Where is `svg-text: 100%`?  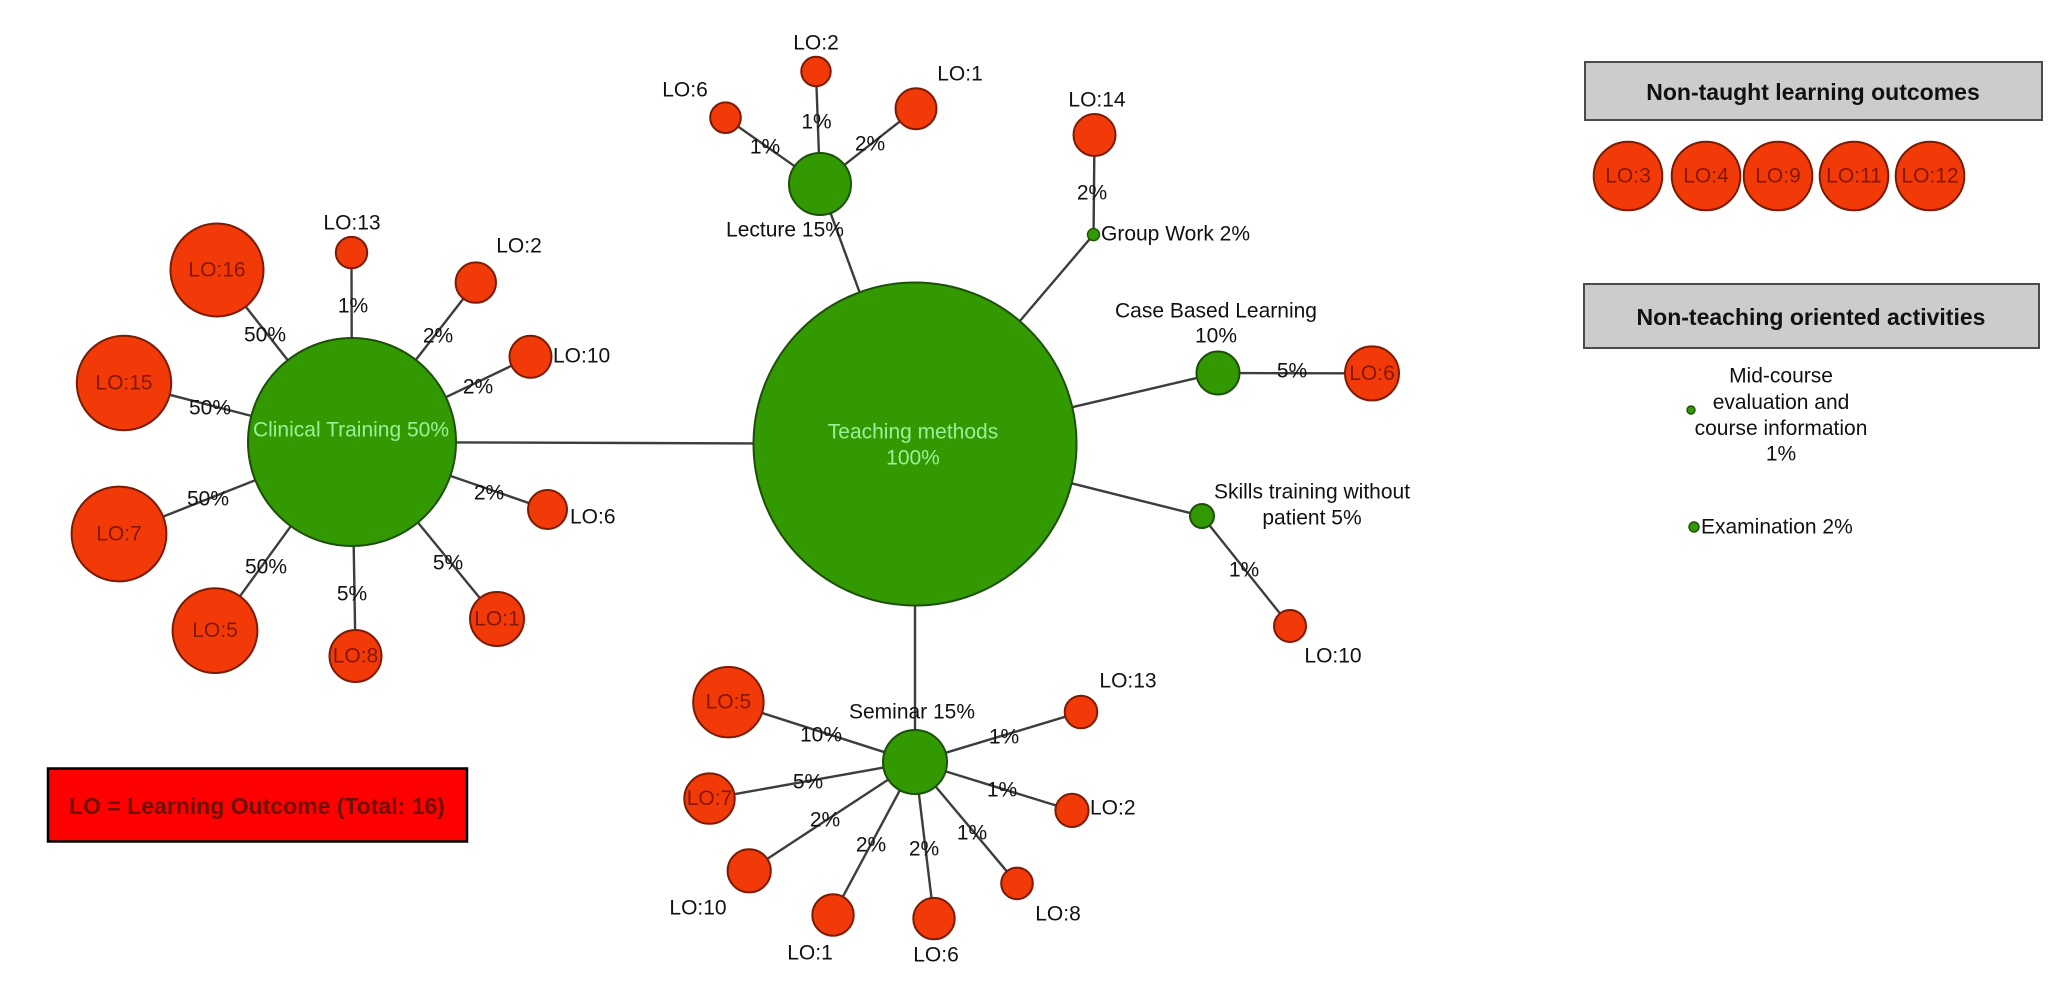
svg-text: 100% is located at coordinates (913, 458).